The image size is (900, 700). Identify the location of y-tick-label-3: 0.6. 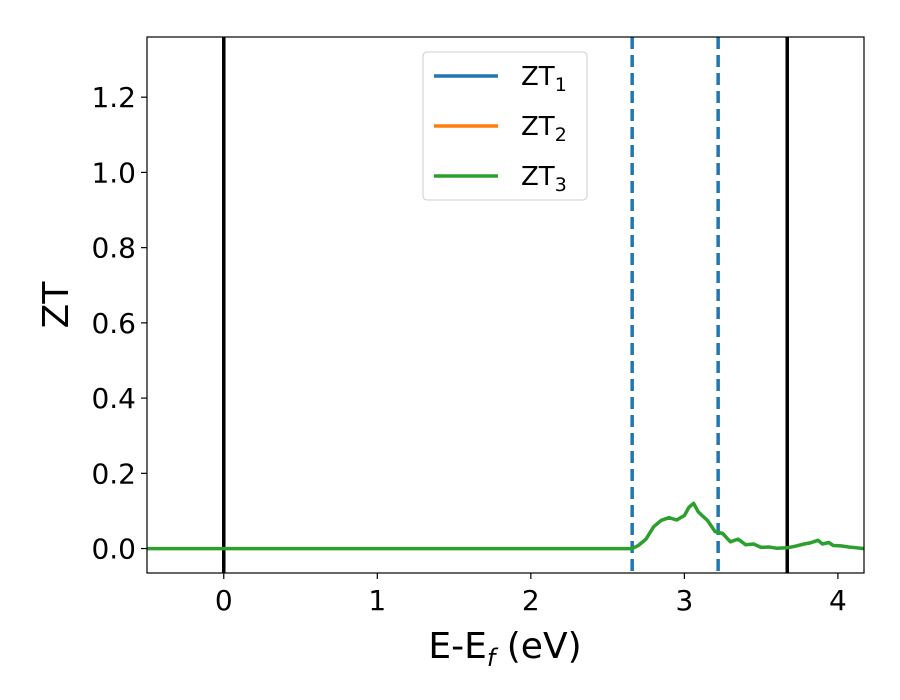
(113, 323).